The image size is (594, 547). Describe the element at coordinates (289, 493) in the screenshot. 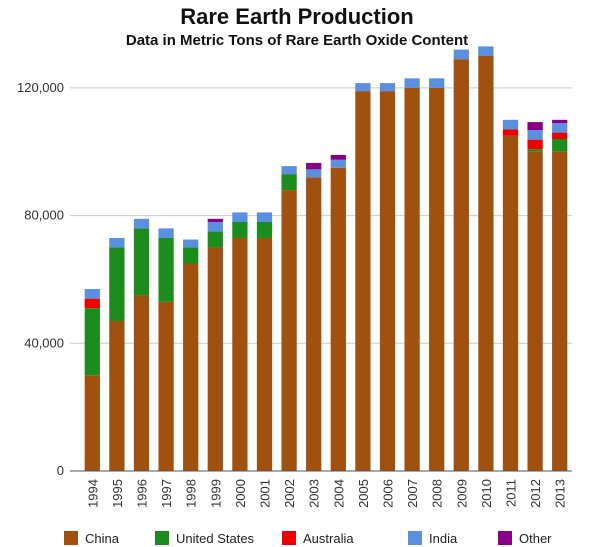

I see `x-tick-label: 2002` at that location.